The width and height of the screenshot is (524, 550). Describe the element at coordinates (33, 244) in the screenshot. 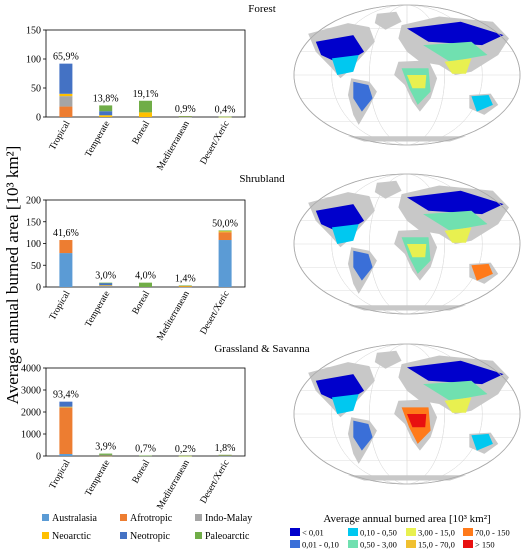

I see `y-tick-label: 100` at that location.